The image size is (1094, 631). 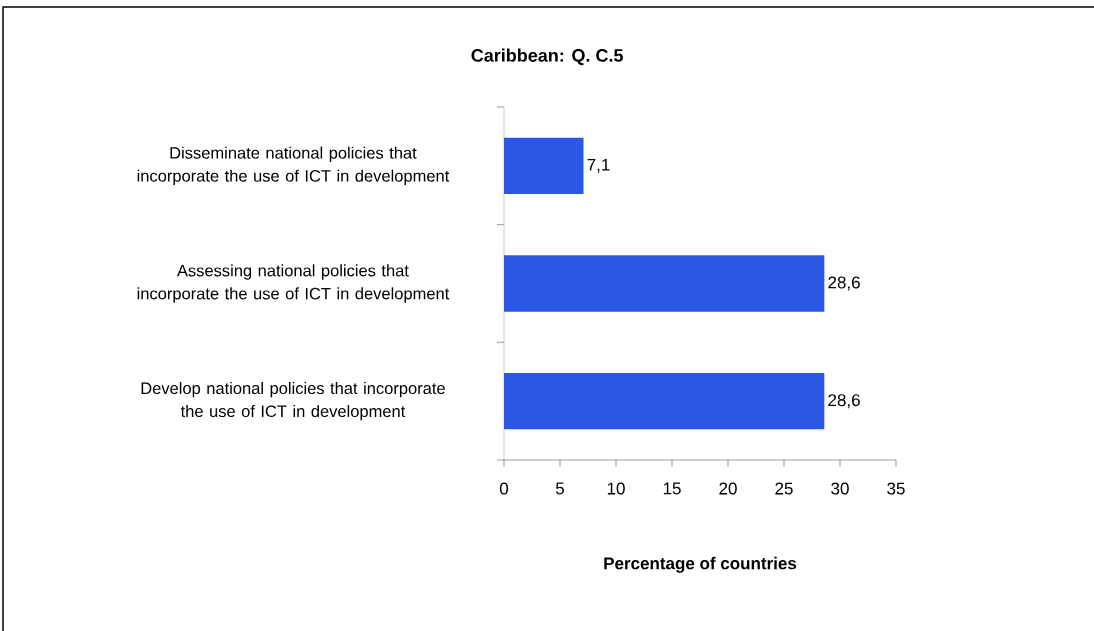 What do you see at coordinates (504, 488) in the screenshot?
I see `x-tick-label: 0` at bounding box center [504, 488].